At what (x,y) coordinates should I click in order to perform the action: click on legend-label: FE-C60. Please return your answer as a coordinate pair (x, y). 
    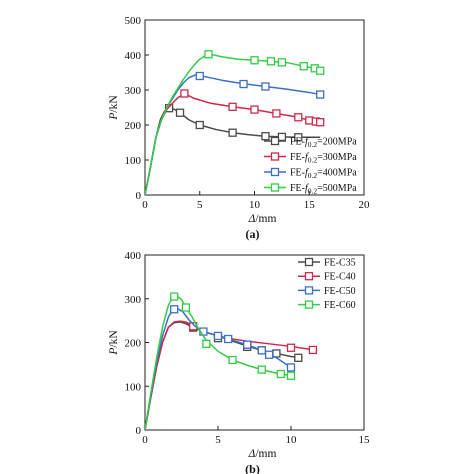
    Looking at the image, I should click on (340, 305).